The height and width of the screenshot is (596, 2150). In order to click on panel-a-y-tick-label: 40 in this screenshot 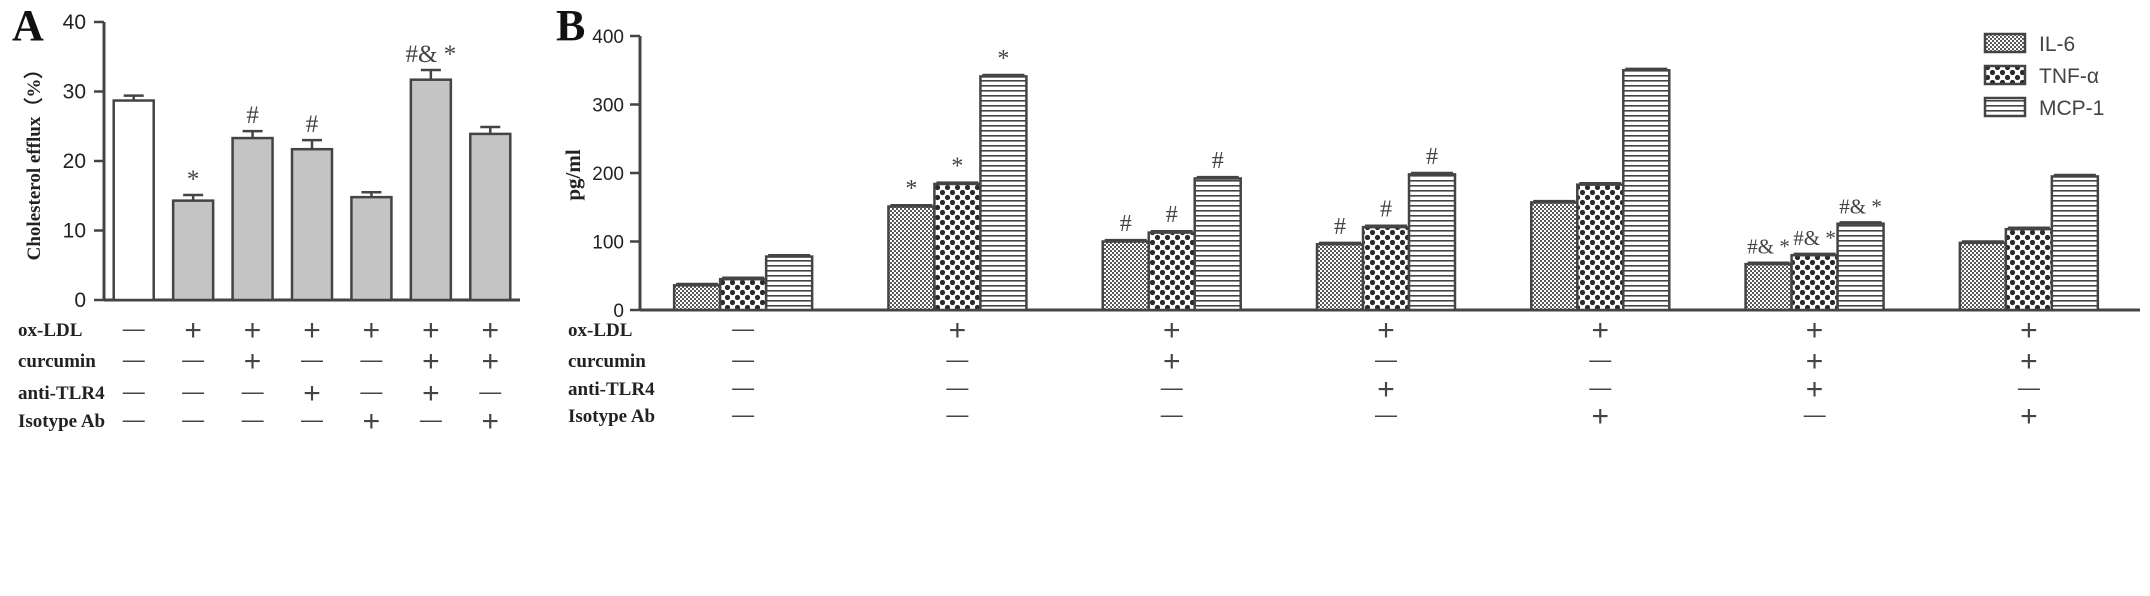, I will do `click(74, 22)`.